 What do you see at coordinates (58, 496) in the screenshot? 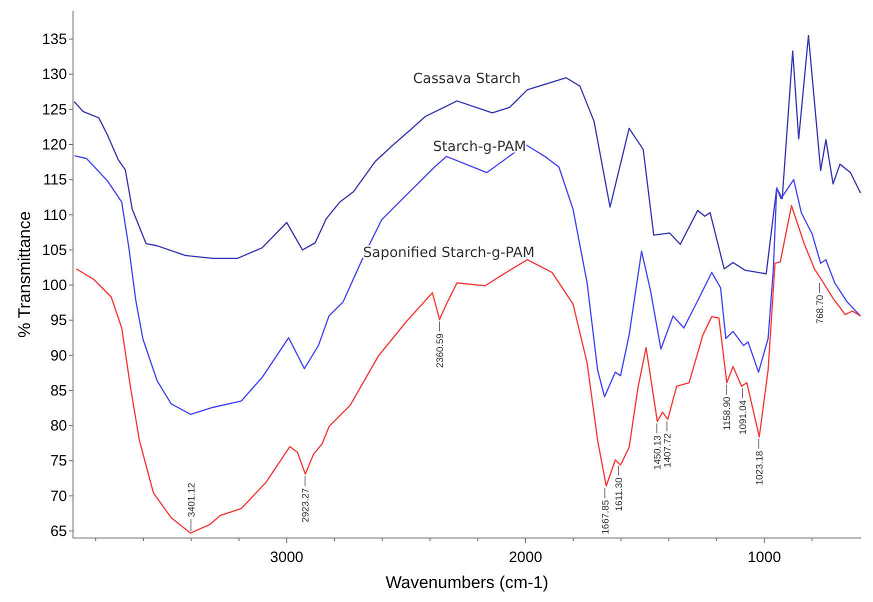
I see `y-tick-label: 70` at bounding box center [58, 496].